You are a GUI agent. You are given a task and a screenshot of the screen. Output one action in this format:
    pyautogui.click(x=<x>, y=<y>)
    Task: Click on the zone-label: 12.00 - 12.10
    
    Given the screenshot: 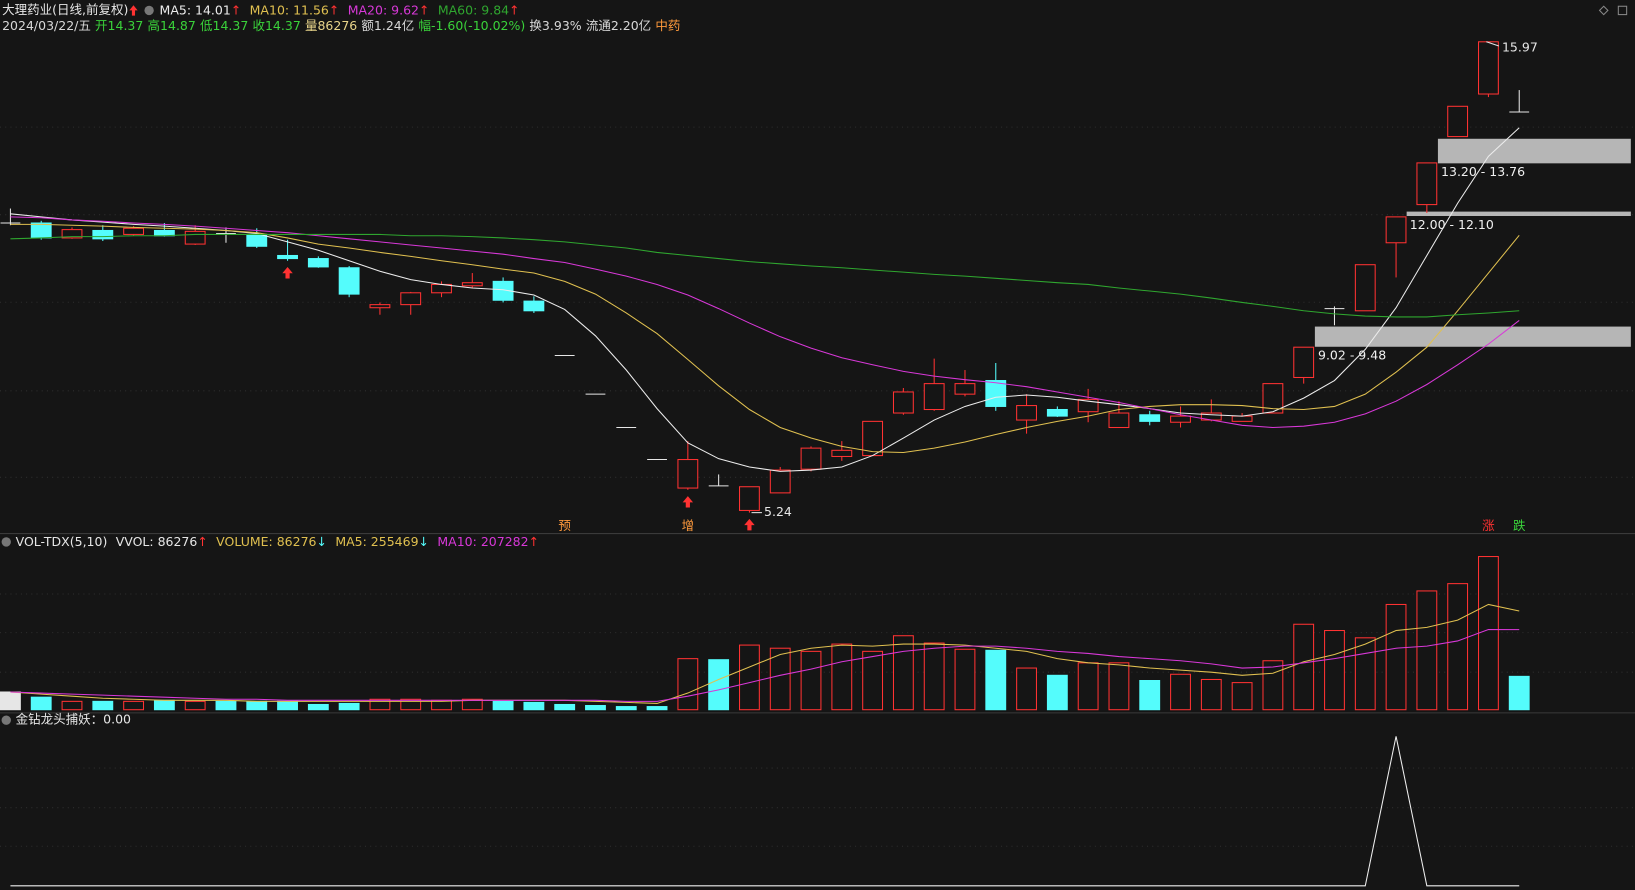 What is the action you would take?
    pyautogui.click(x=1452, y=224)
    